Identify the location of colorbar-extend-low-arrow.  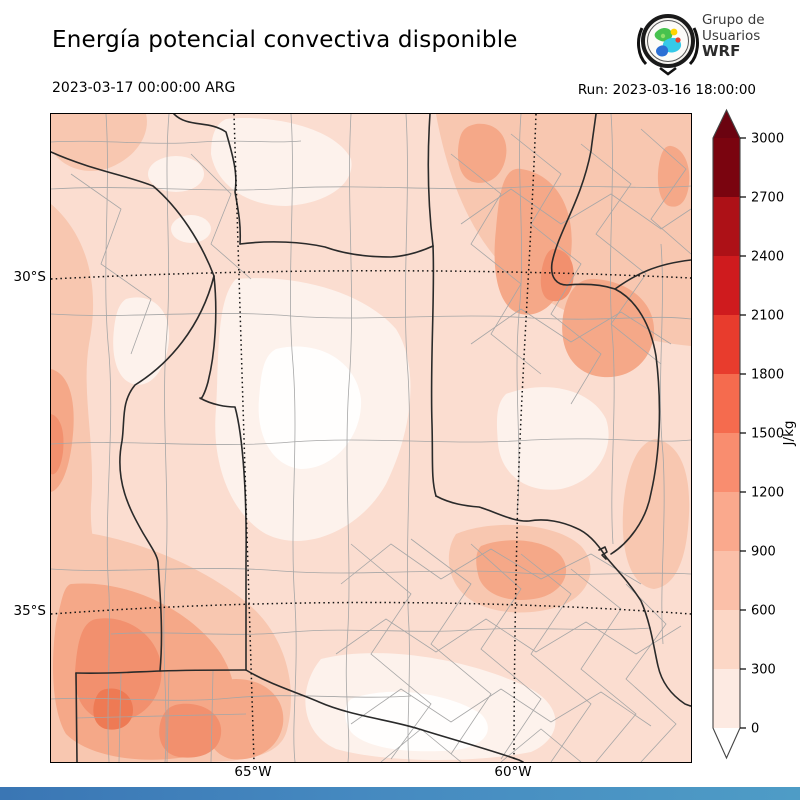
(726, 743).